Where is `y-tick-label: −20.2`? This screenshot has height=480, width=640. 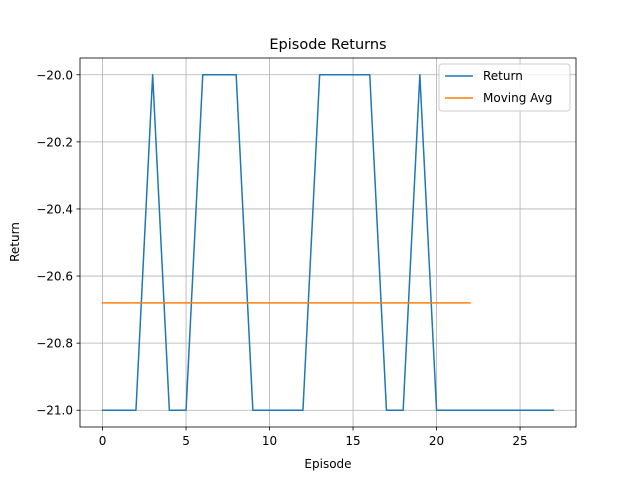 y-tick-label: −20.2 is located at coordinates (54, 142).